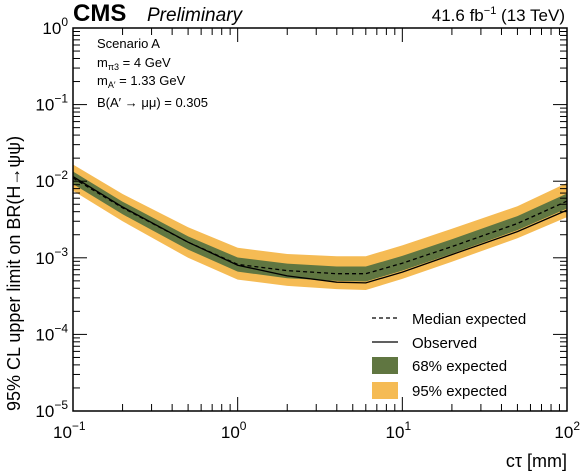 The width and height of the screenshot is (580, 473). Describe the element at coordinates (567, 430) in the screenshot. I see `x-tick-label: 10²` at that location.